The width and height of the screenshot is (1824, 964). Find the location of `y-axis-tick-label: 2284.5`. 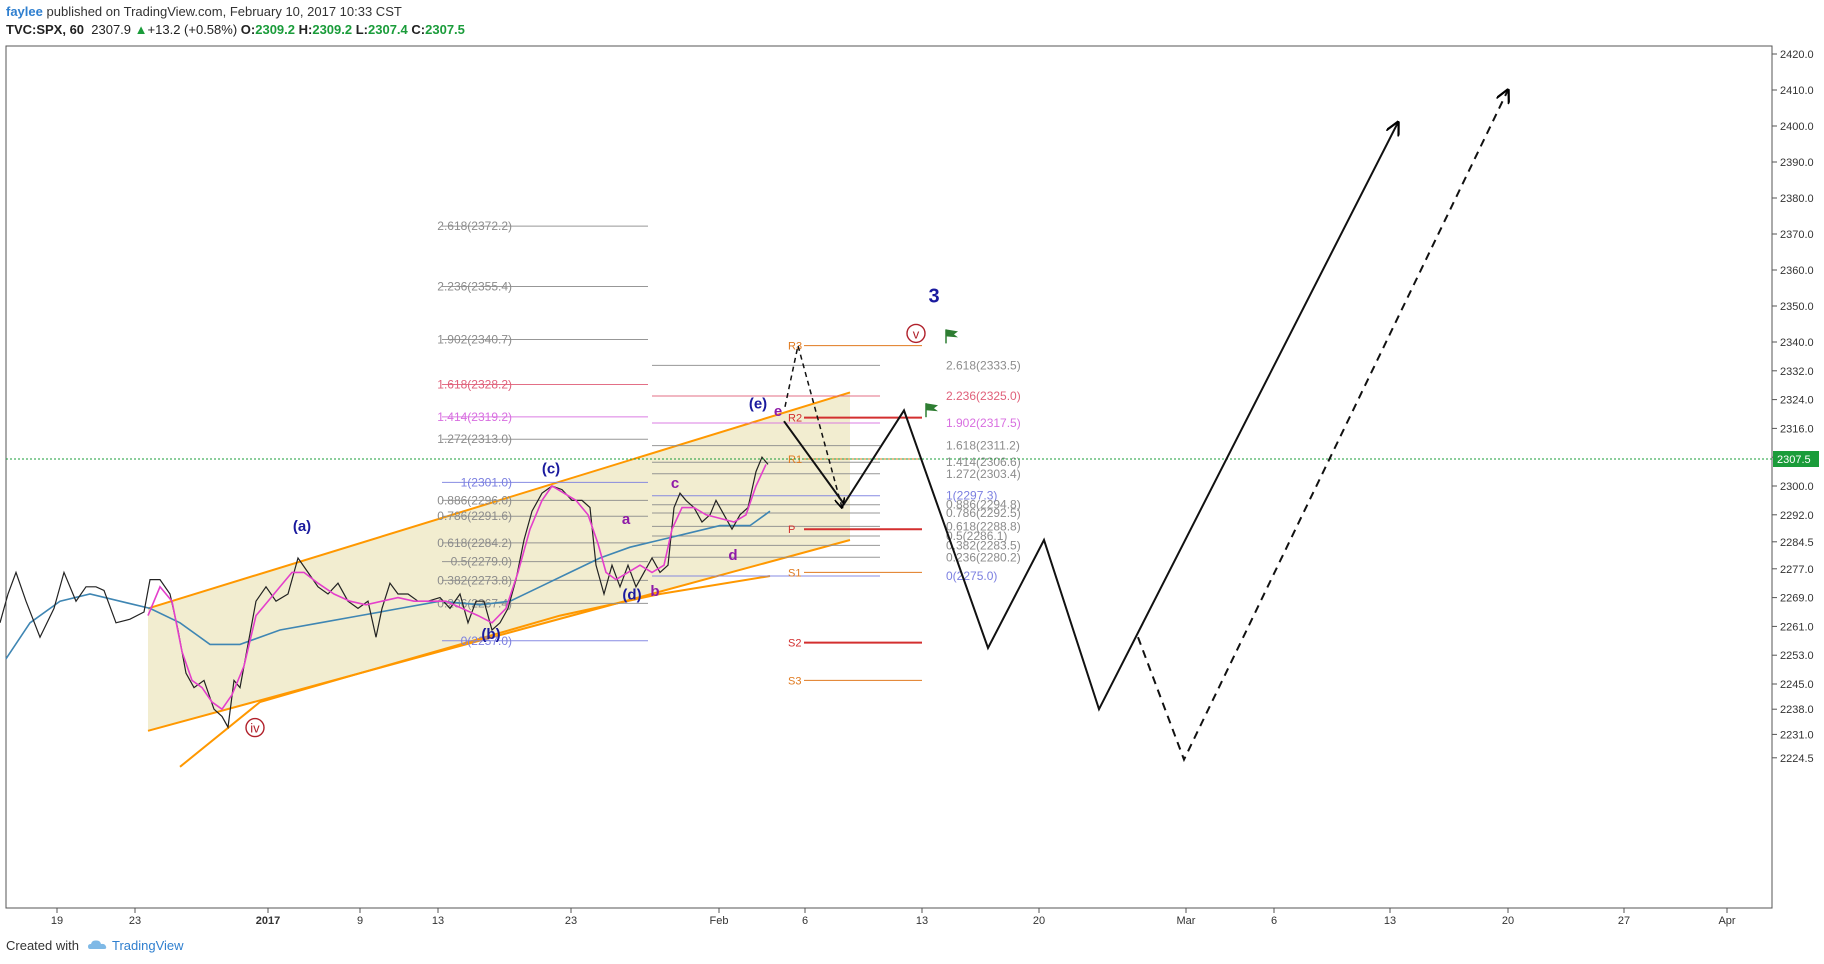

y-axis-tick-label: 2284.5 is located at coordinates (1797, 543).